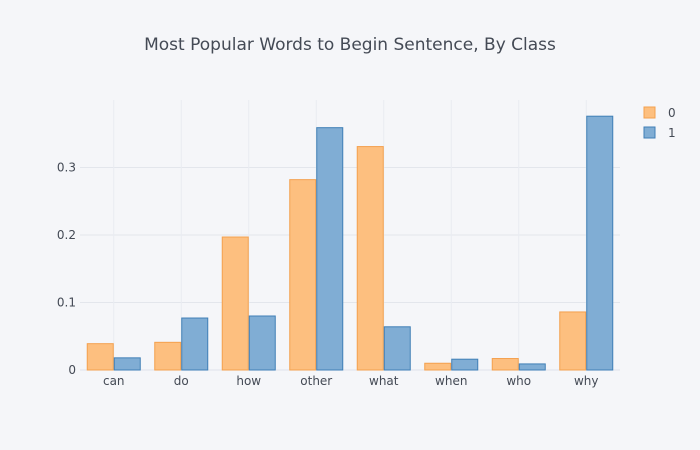  What do you see at coordinates (518, 381) in the screenshot?
I see `x-tick-label: who` at bounding box center [518, 381].